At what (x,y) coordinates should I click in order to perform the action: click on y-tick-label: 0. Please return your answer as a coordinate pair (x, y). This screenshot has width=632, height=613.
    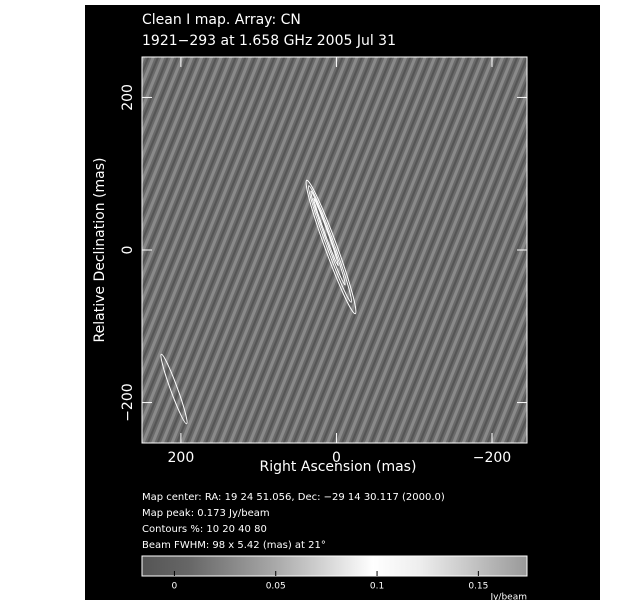
    Looking at the image, I should click on (128, 250).